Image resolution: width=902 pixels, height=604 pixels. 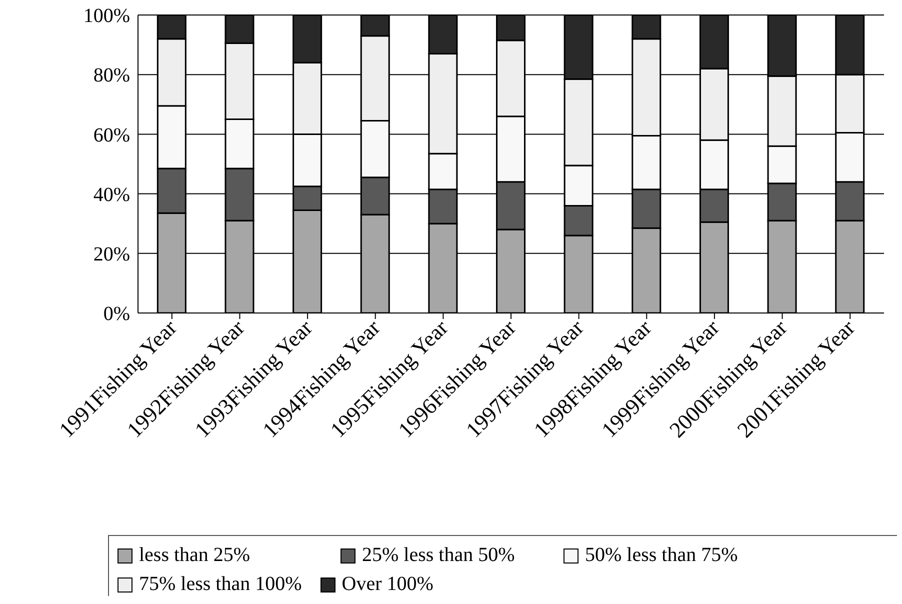 I want to click on legend-label: 25% less than 50%, so click(x=438, y=555).